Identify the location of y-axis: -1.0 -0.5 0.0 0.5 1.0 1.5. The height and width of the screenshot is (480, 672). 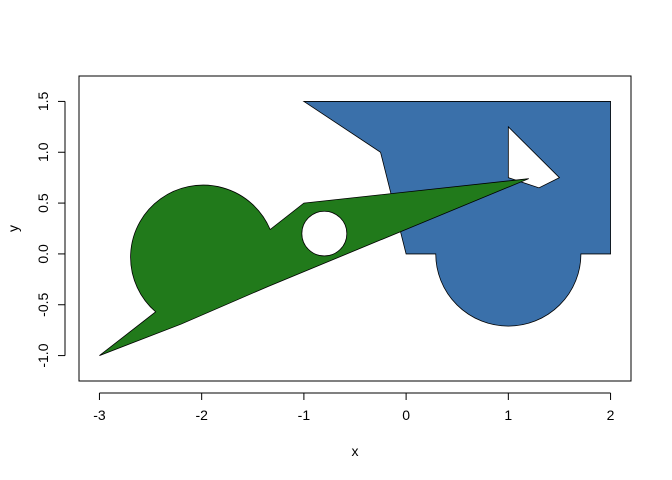
(50, 229).